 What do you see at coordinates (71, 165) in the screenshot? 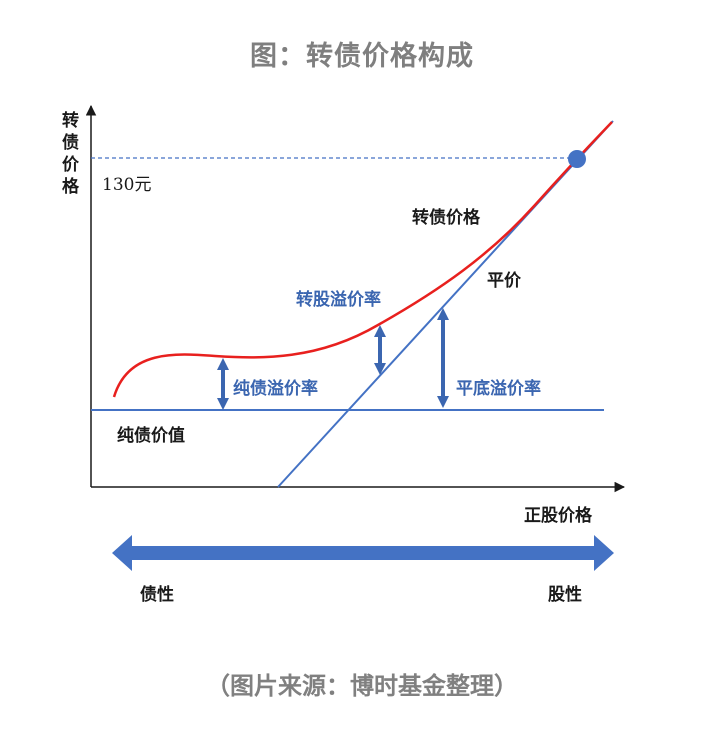
I see `y-axis-label-char-3: 价` at bounding box center [71, 165].